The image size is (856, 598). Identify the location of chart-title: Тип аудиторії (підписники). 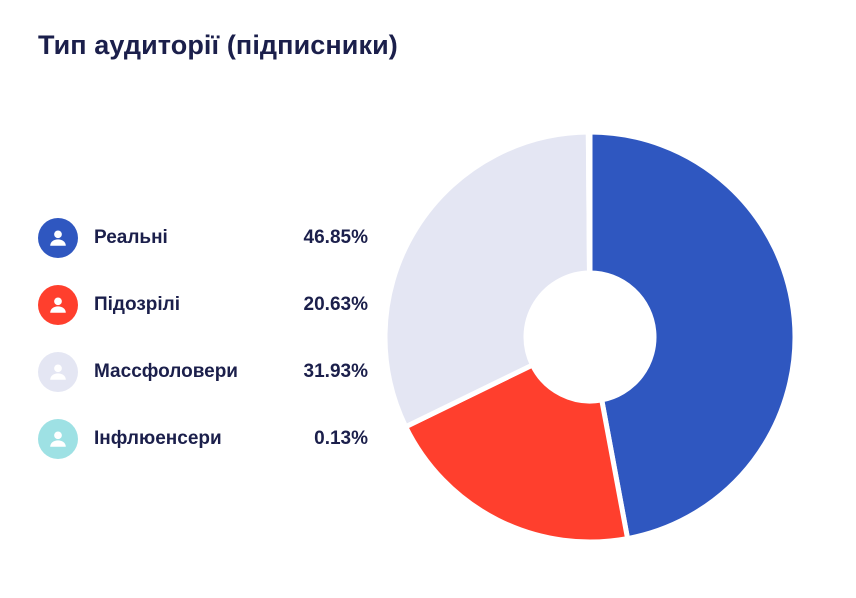
(218, 45).